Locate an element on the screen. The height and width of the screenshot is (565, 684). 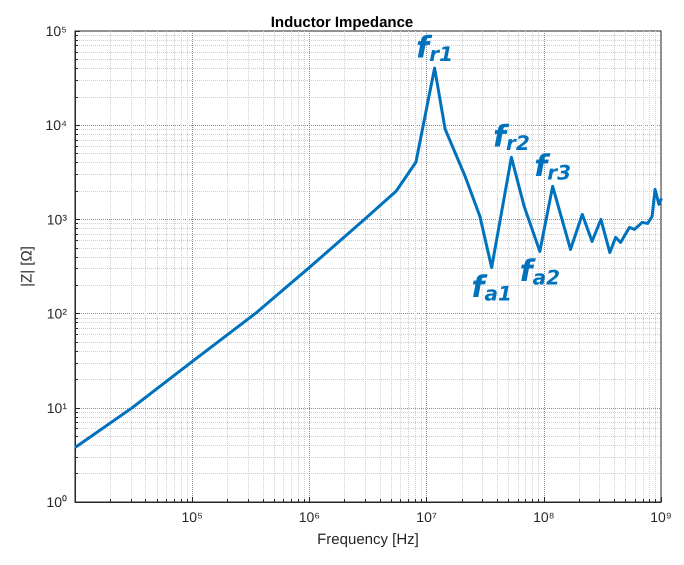
y-tick-label: 10² is located at coordinates (57, 314).